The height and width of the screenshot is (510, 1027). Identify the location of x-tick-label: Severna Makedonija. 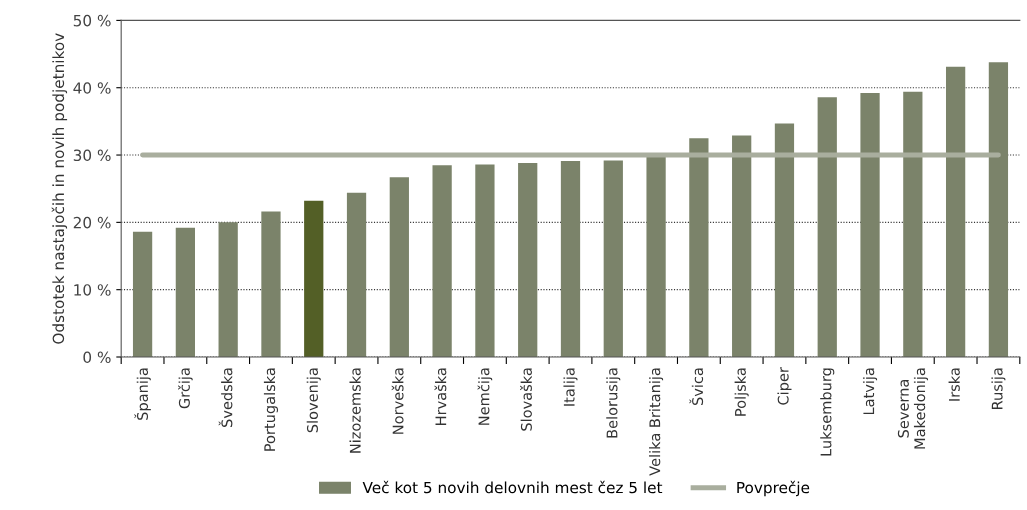
(913, 408).